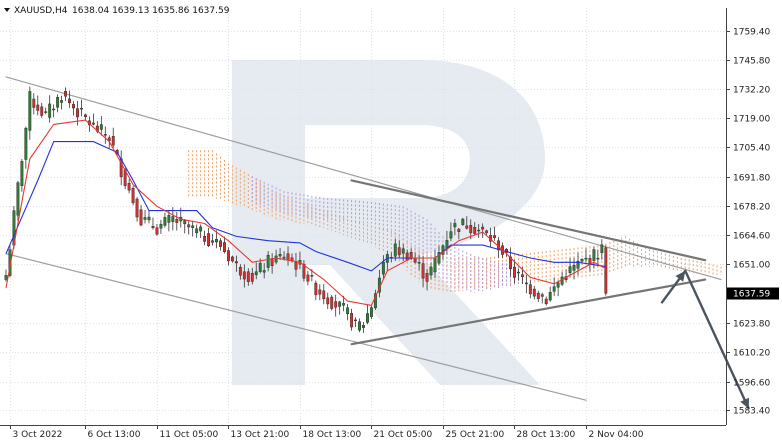 The height and width of the screenshot is (443, 782). Describe the element at coordinates (7, 10) in the screenshot. I see `dropdown-triangle-icon` at that location.